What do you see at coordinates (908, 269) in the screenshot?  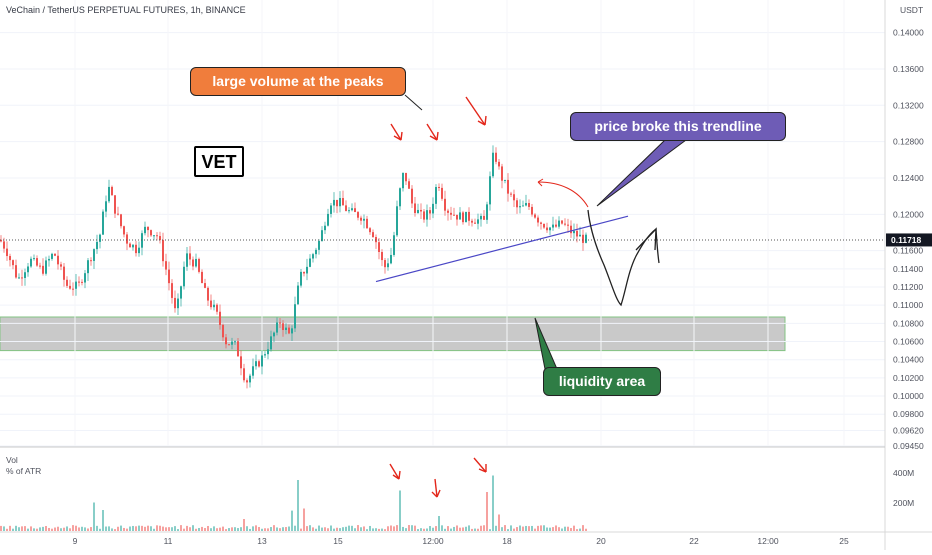 I see `price-tick-label: 0.11400` at bounding box center [908, 269].